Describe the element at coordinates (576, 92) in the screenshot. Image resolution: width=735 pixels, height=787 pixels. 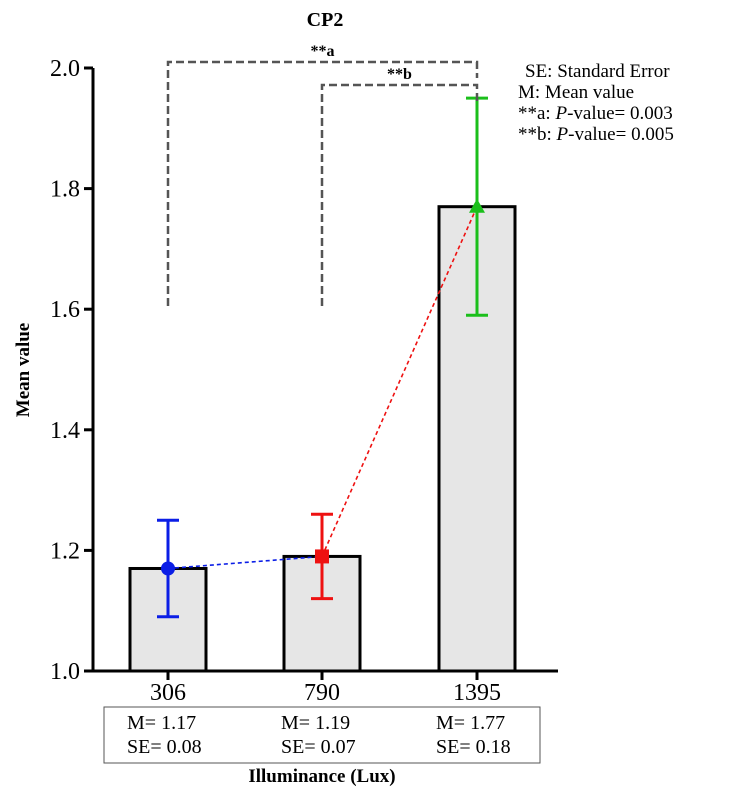
I see `legend-entry: M: Mean value` at that location.